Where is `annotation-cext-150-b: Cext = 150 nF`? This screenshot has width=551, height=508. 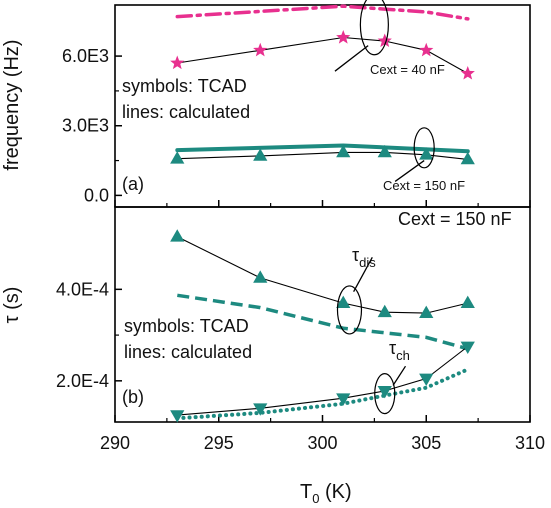
annotation-cext-150-b: Cext = 150 nF is located at coordinates (455, 219).